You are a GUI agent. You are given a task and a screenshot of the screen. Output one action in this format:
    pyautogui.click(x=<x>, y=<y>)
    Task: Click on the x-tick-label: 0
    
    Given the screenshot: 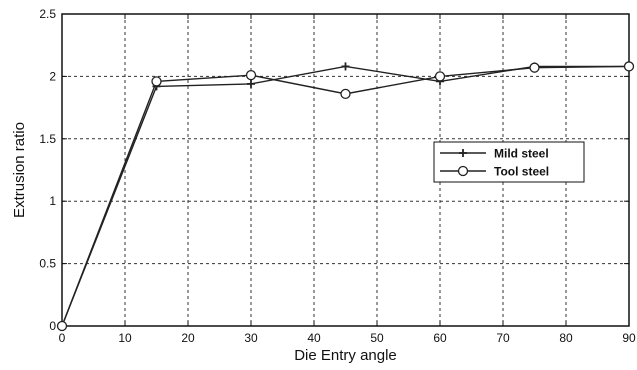 What is the action you would take?
    pyautogui.click(x=62, y=338)
    